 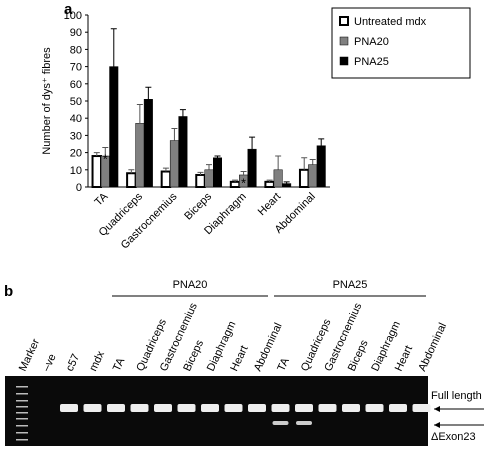 I want to click on y-tick-label: 0, so click(x=79, y=188).